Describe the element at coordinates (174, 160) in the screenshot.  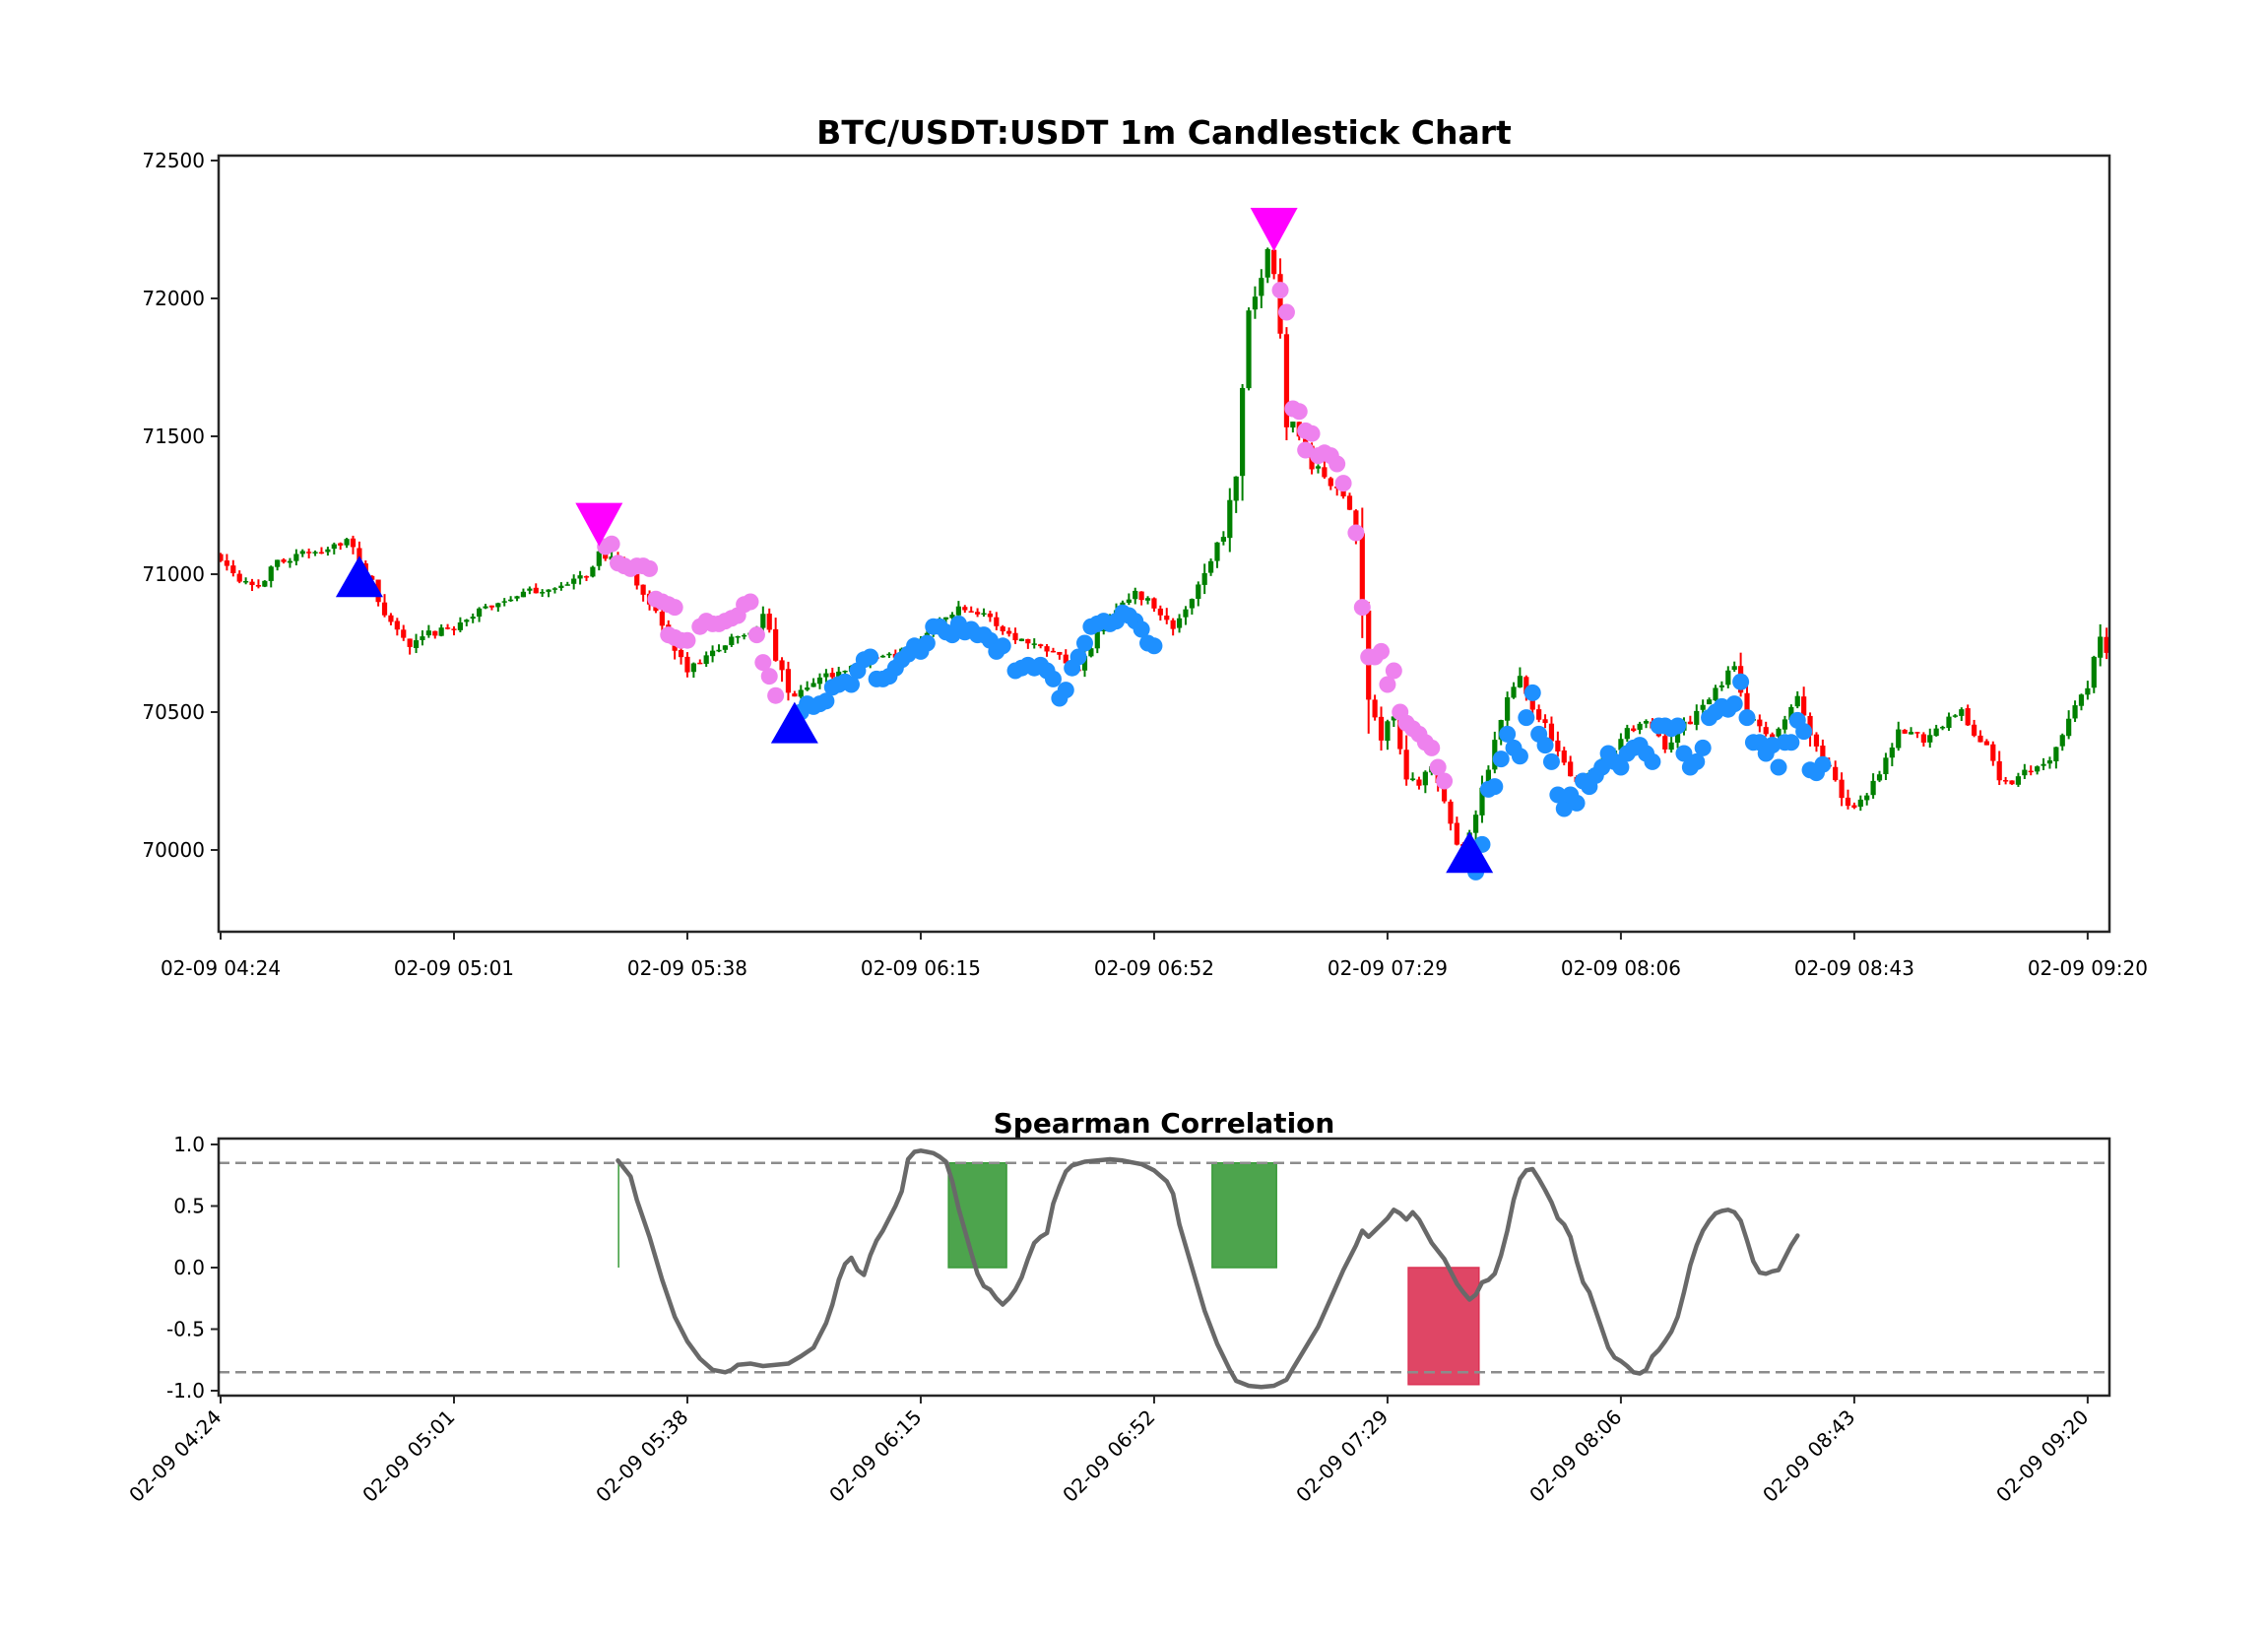
I see `y-tick-label: 72500` at that location.